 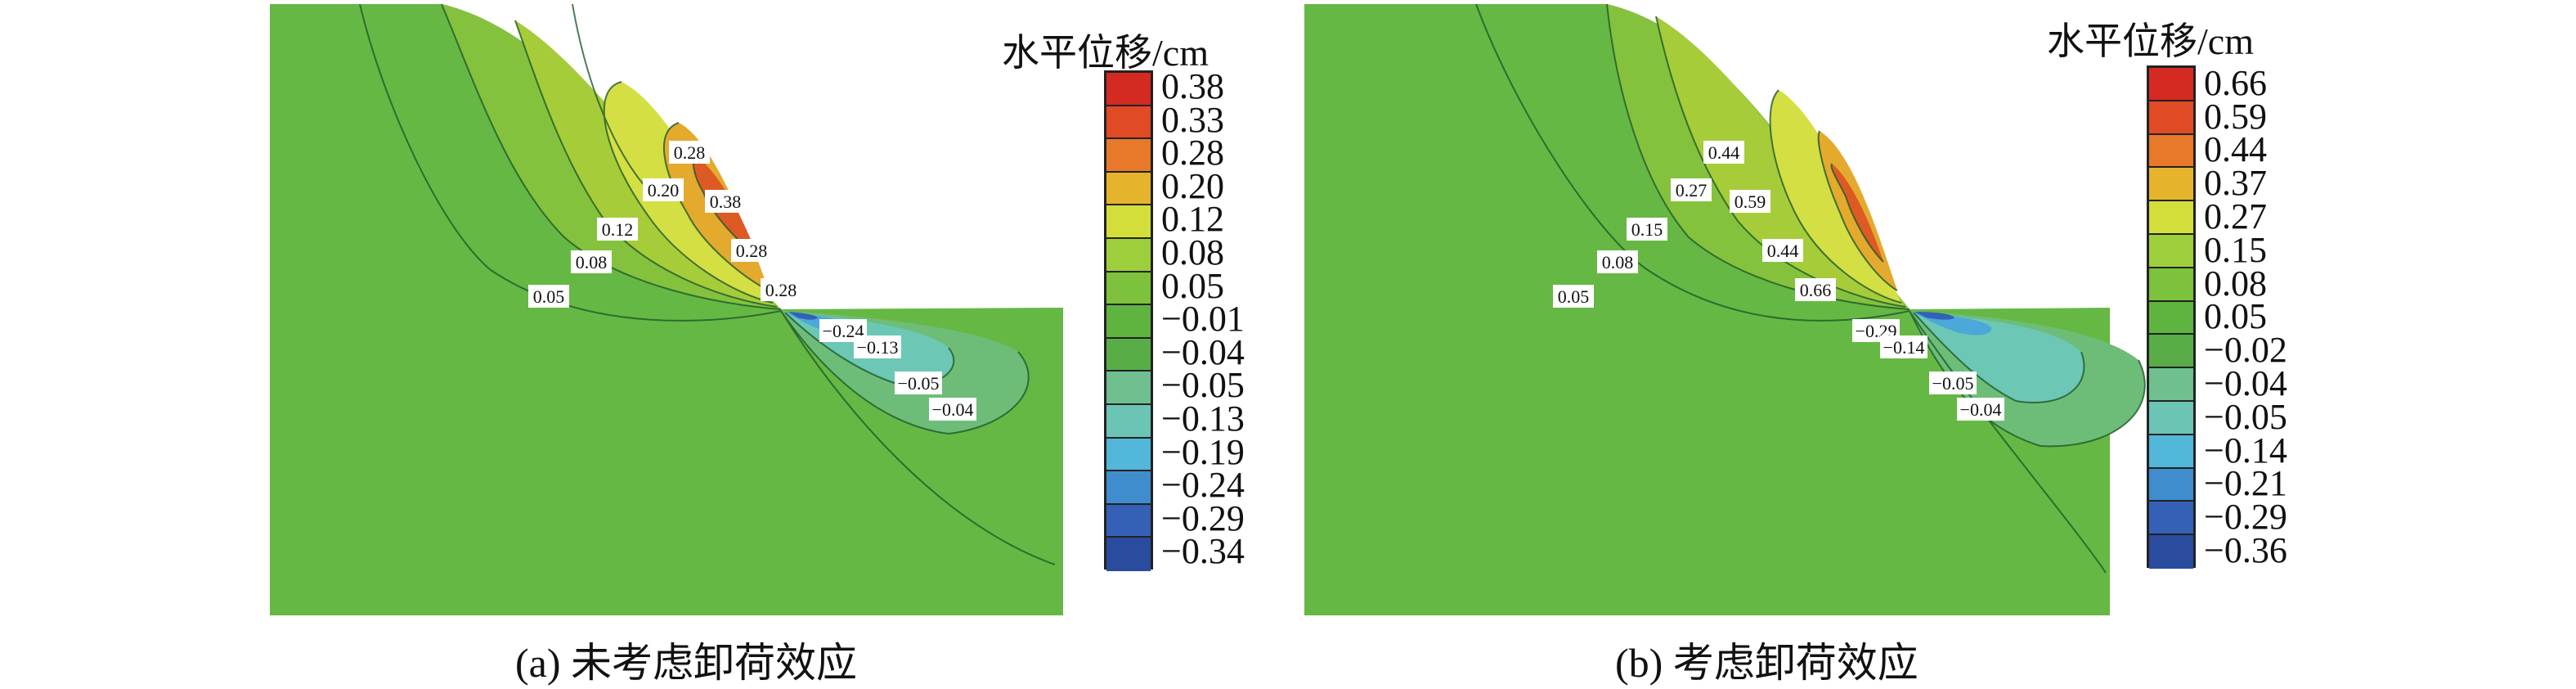 I want to click on svg-text: −0.14, so click(x=1904, y=347).